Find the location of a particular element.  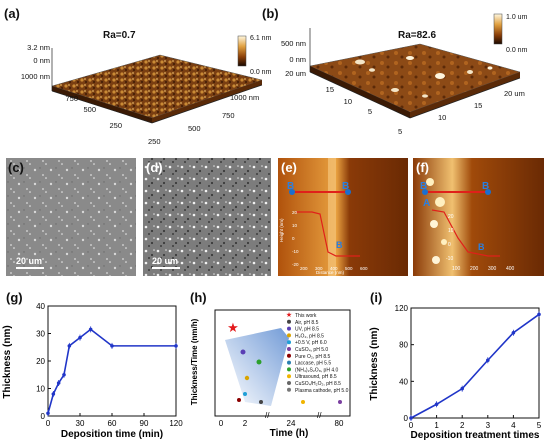

afm-b-z-mid: 0 nm is located at coordinates (297, 59).